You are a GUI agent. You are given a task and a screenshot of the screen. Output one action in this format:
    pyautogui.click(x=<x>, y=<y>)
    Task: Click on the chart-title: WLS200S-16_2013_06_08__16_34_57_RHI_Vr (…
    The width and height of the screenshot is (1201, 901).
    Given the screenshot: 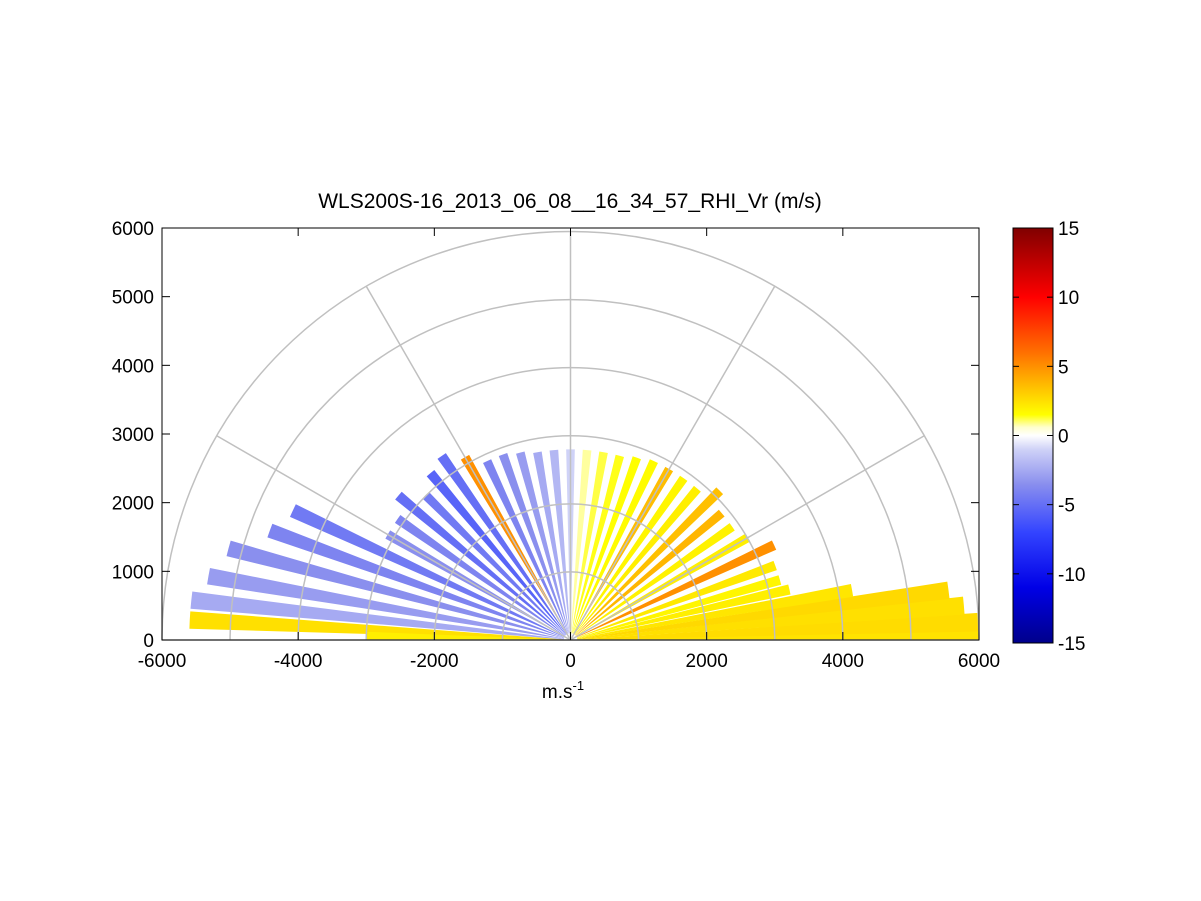 What is the action you would take?
    pyautogui.click(x=570, y=201)
    